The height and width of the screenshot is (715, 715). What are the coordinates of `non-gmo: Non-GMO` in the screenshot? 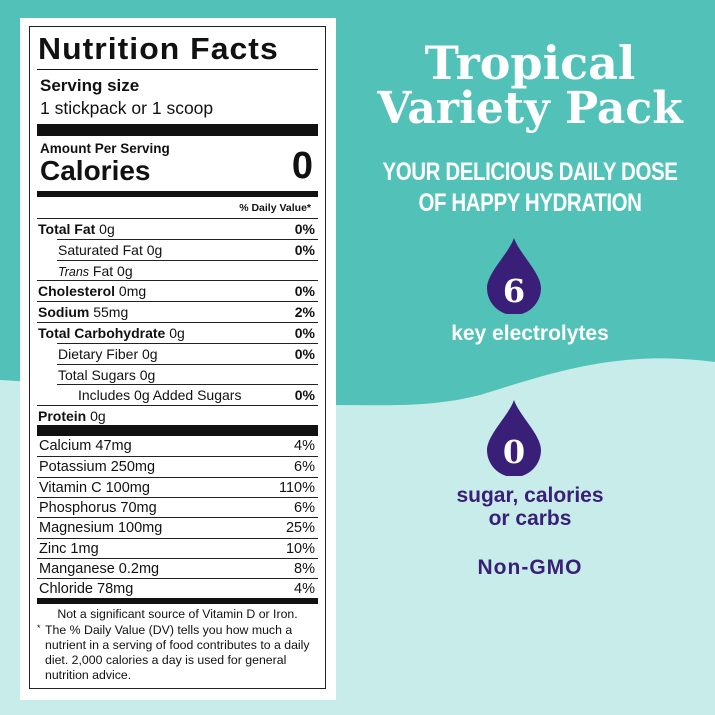 It's located at (530, 567).